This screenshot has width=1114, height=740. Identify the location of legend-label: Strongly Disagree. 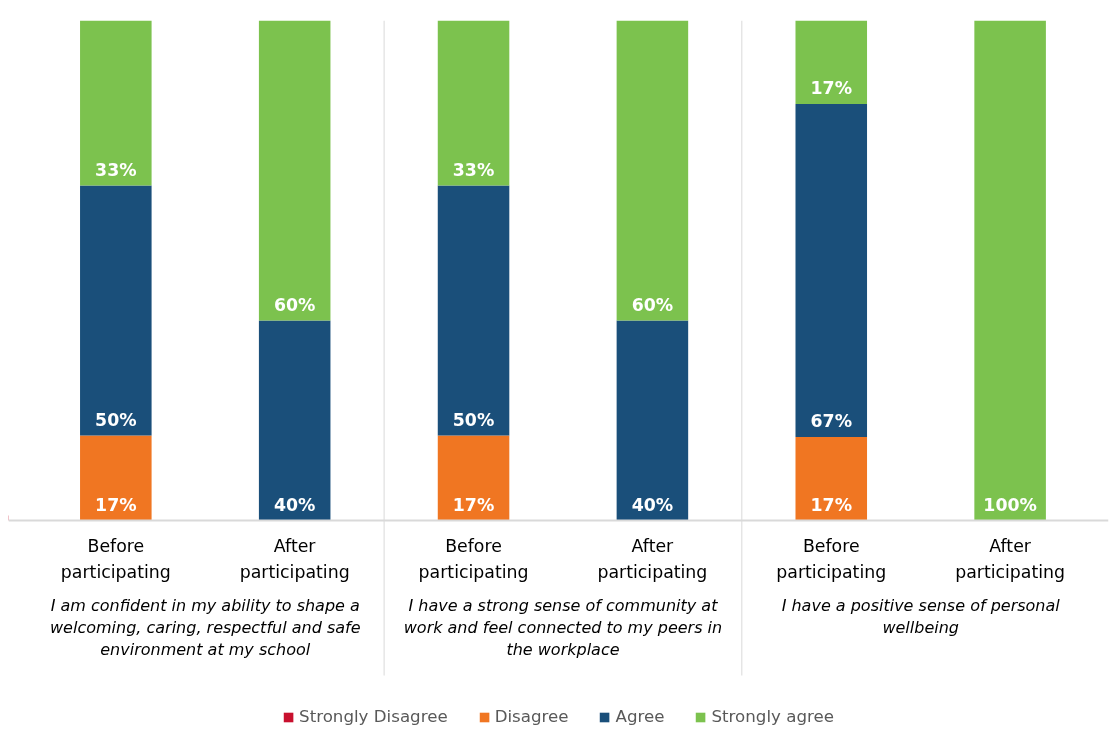
(373, 716).